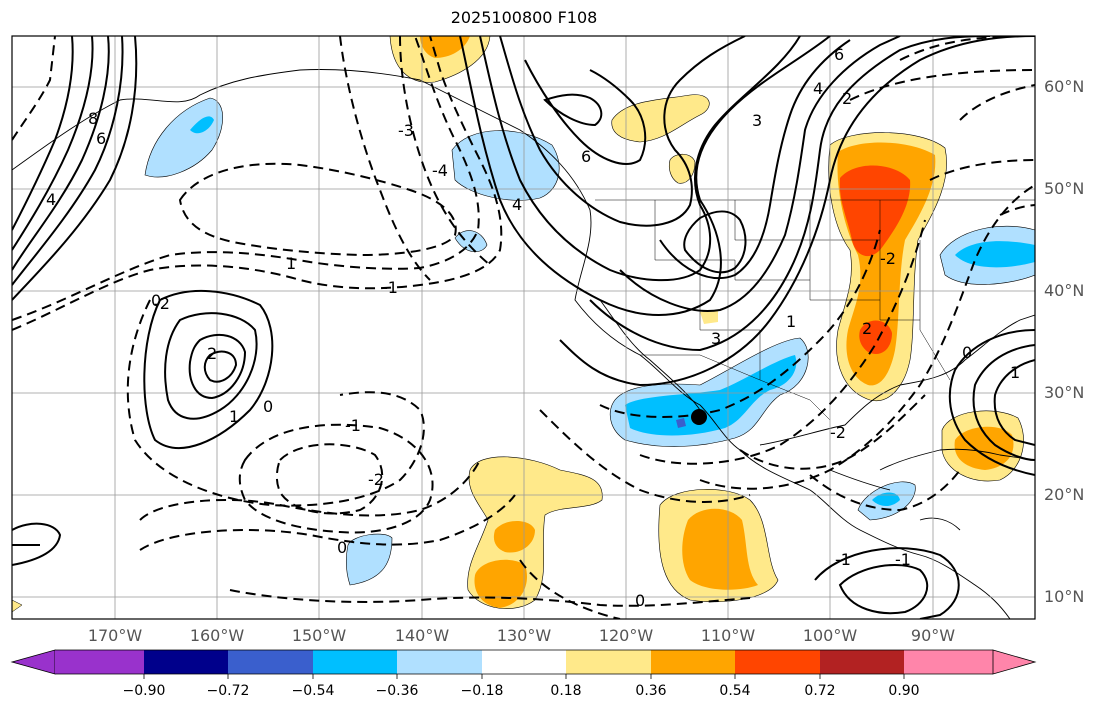  What do you see at coordinates (1064, 188) in the screenshot?
I see `lat-label: 50°N` at bounding box center [1064, 188].